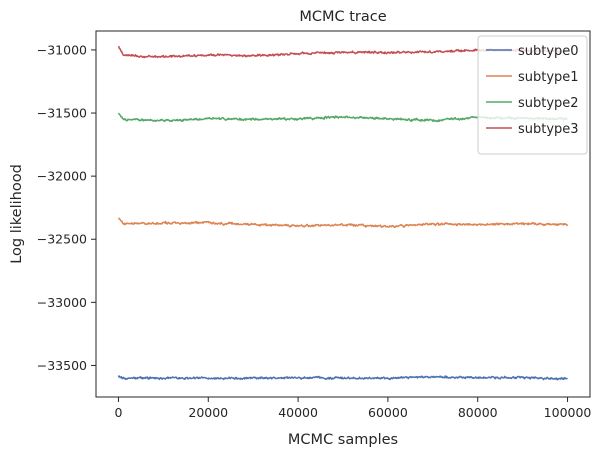 This screenshot has width=604, height=457. What do you see at coordinates (548, 51) in the screenshot?
I see `legend-label-subtype0: subtype0` at bounding box center [548, 51].